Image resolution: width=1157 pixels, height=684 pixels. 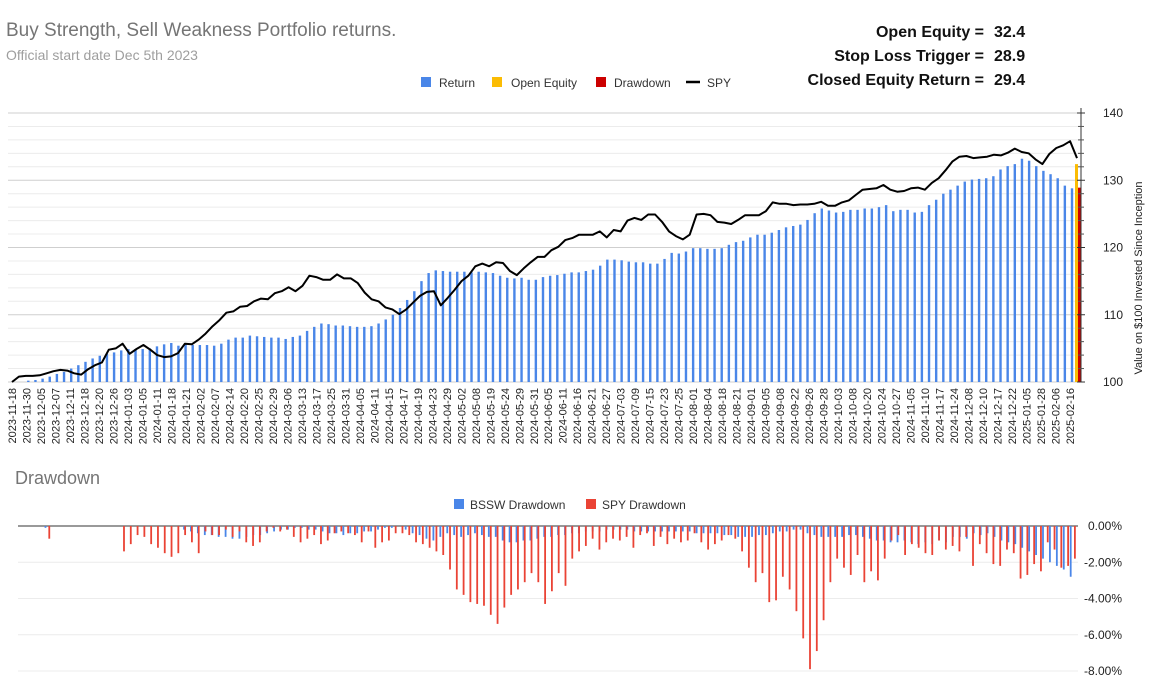 I want to click on legend-drawdown-label: Drawdown, so click(x=642, y=83).